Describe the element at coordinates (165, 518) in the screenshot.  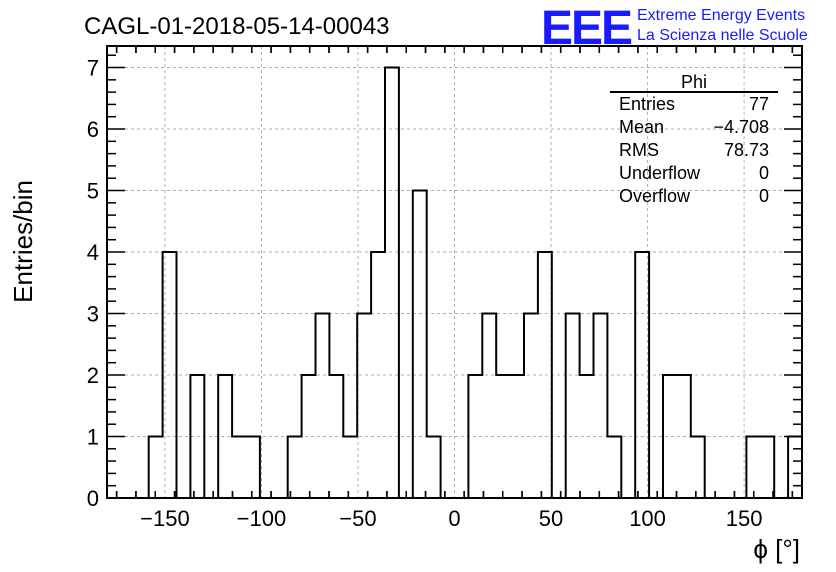
I see `x-tick-label-0: −150` at that location.